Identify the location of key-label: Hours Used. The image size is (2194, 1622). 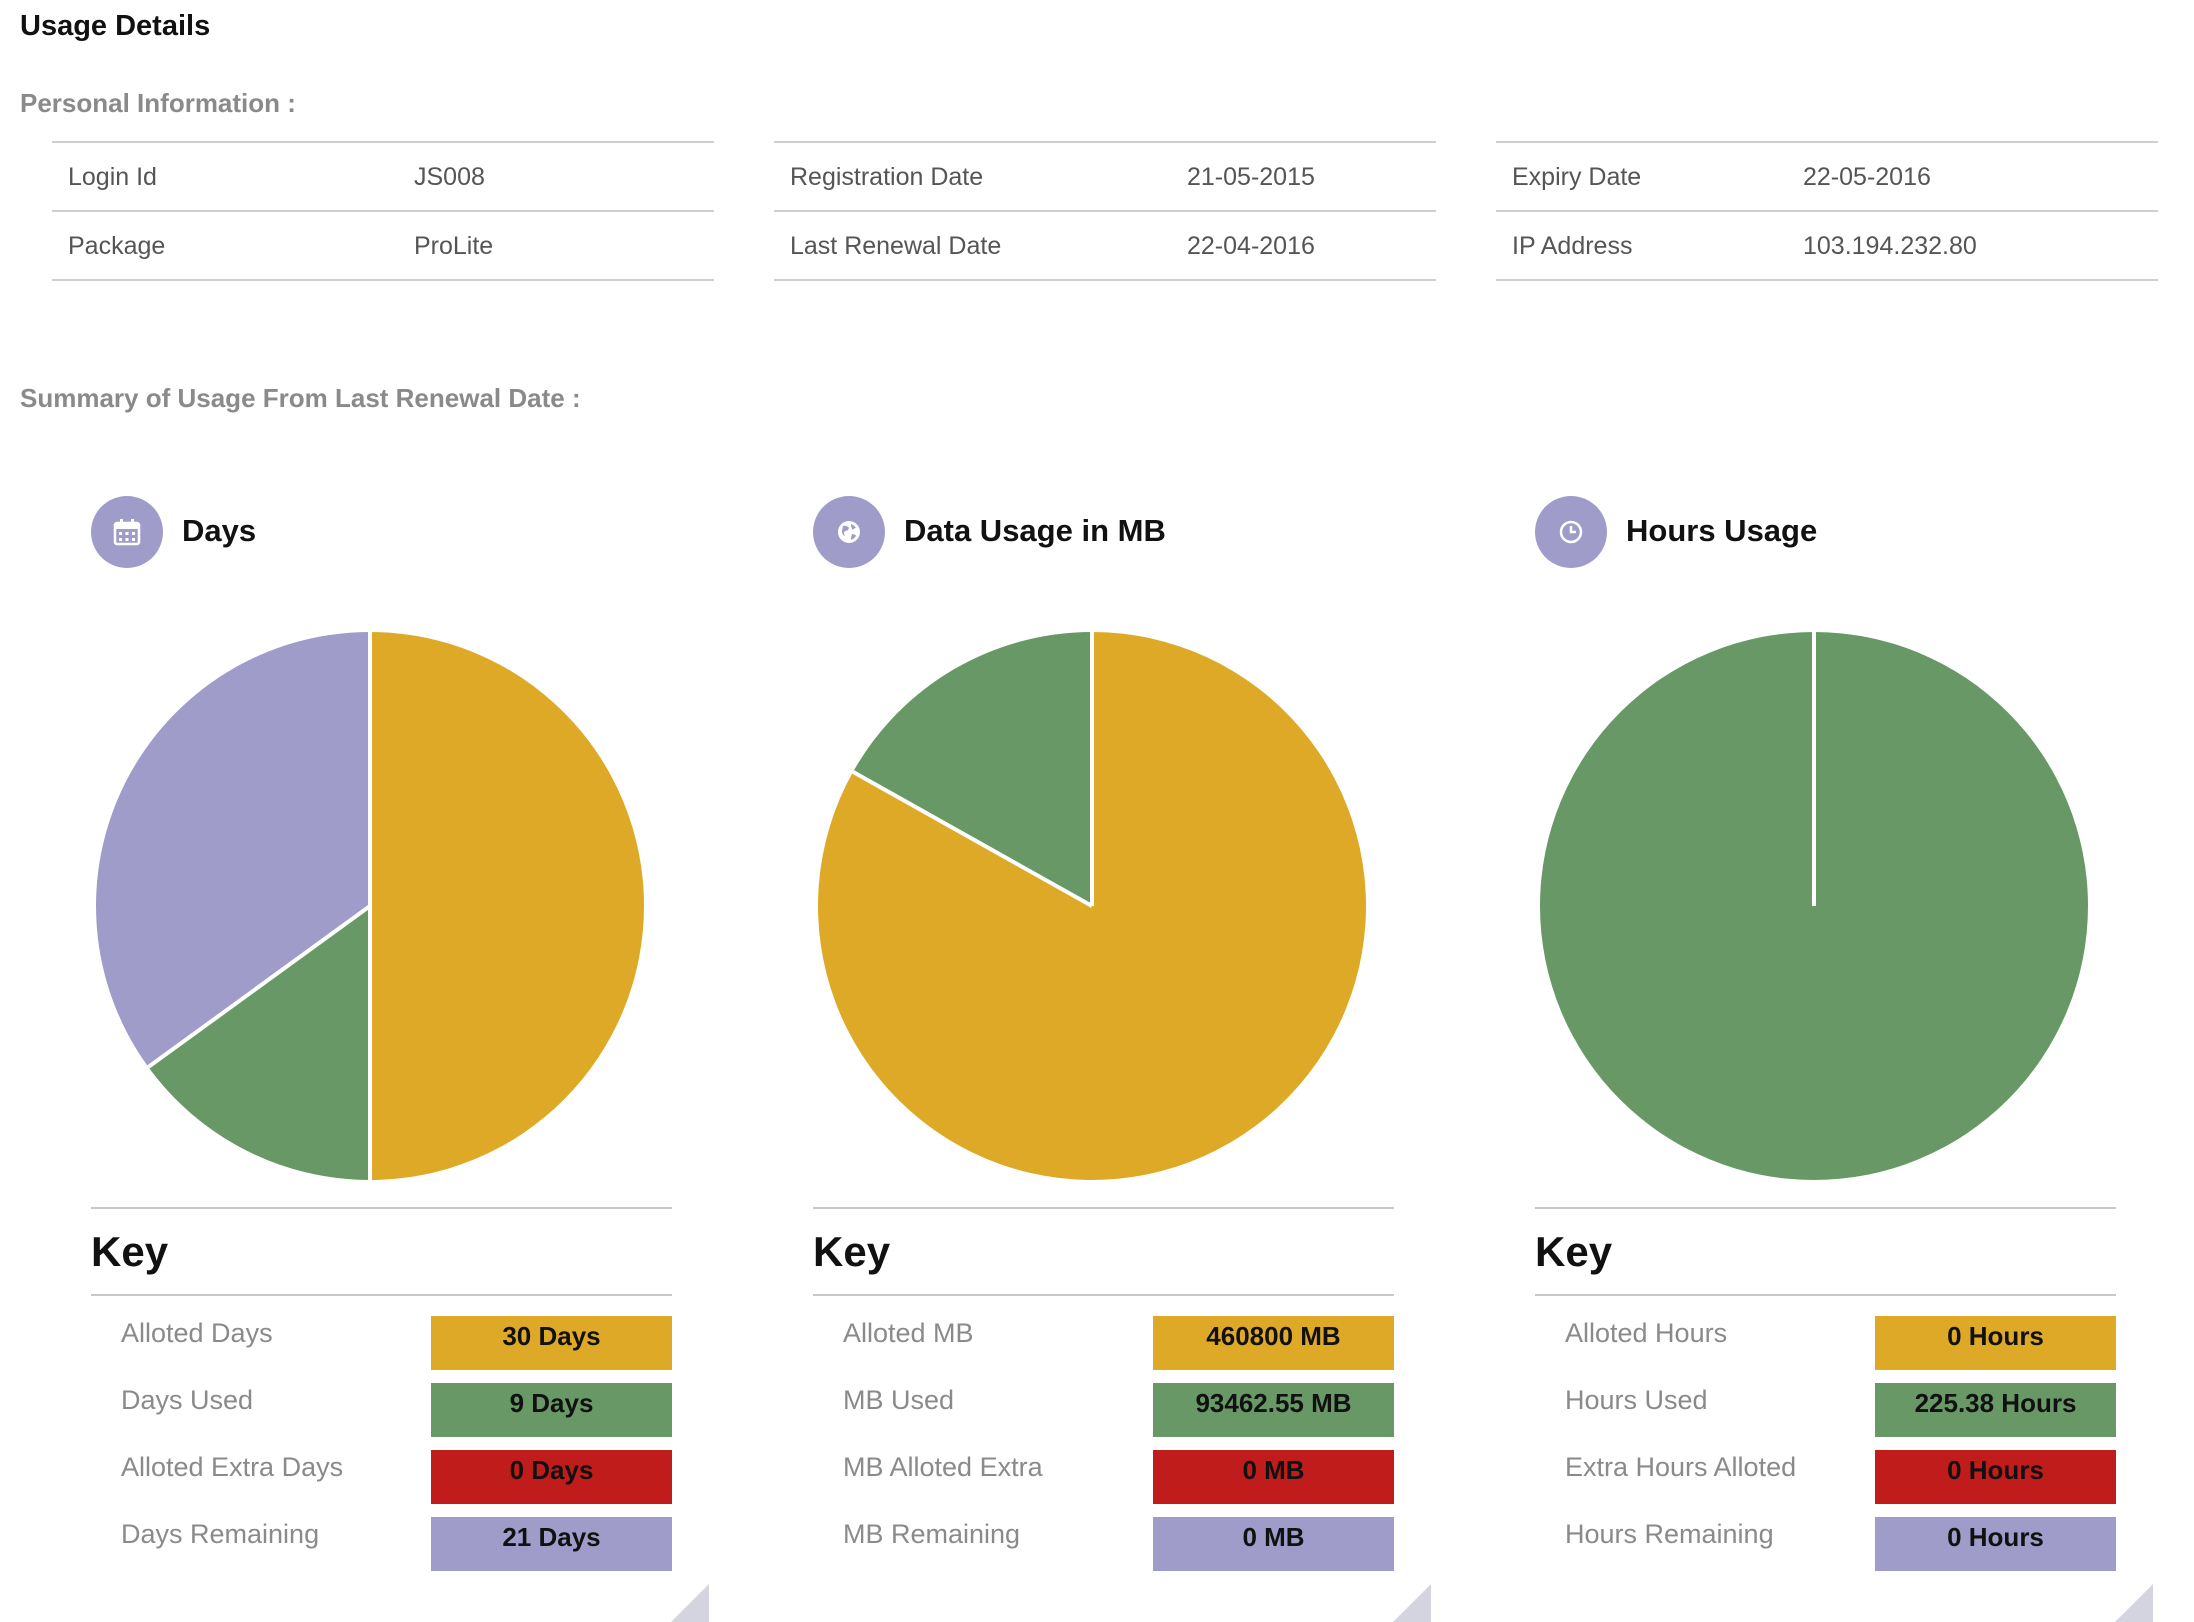
(1636, 1400).